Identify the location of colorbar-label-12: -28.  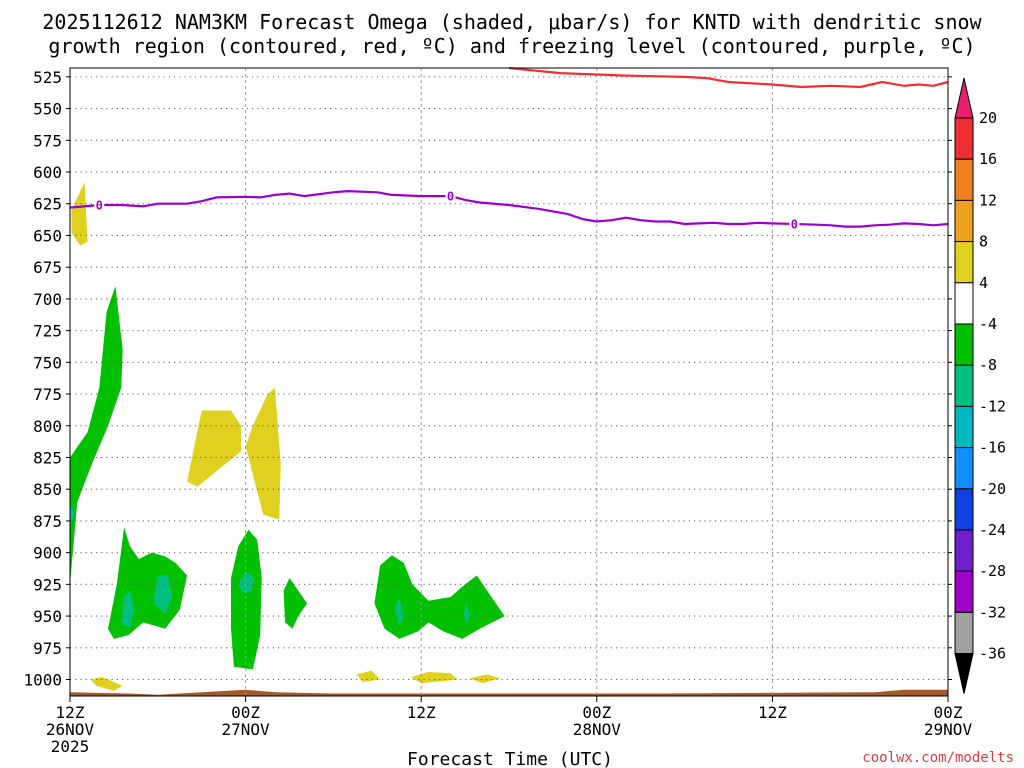
(992, 571).